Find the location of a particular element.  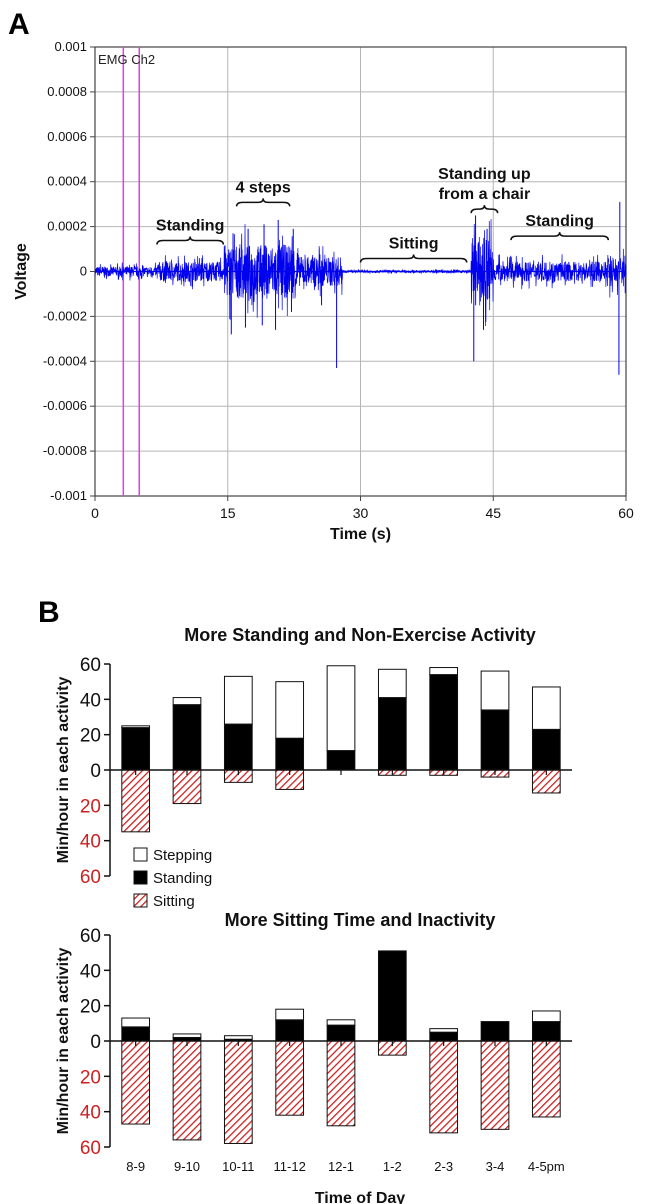

y-tick-label-4: 0.0002 is located at coordinates (67, 226).